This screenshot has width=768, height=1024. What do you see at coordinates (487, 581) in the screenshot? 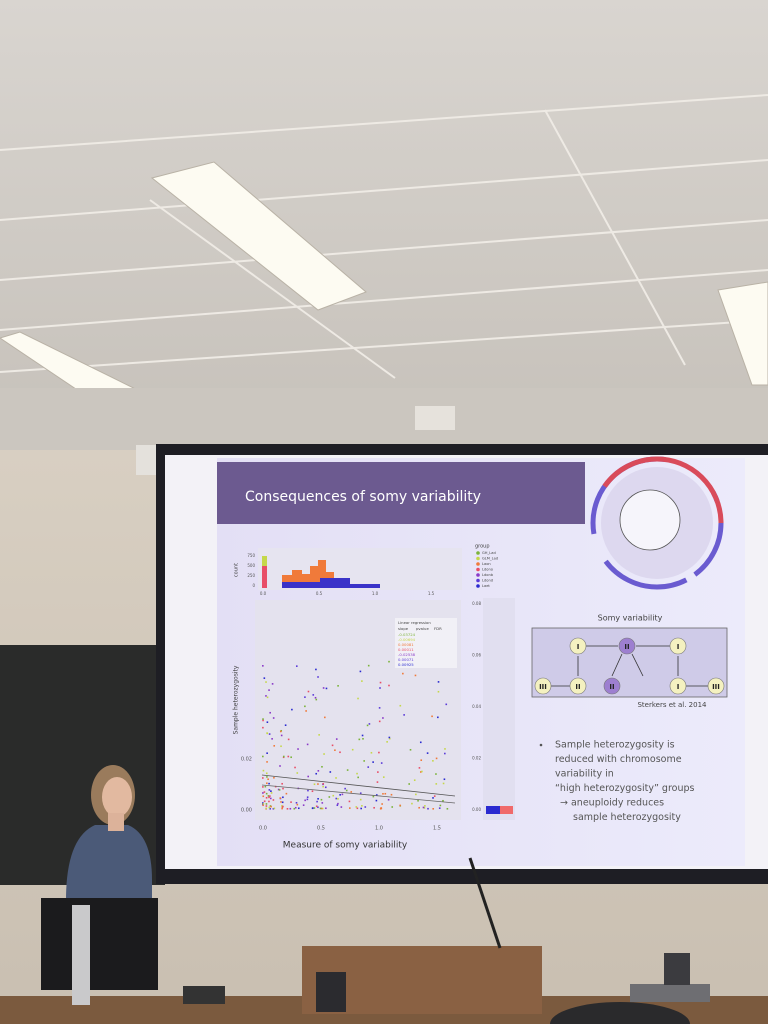
I see `legend-entry: Ldond` at bounding box center [487, 581].